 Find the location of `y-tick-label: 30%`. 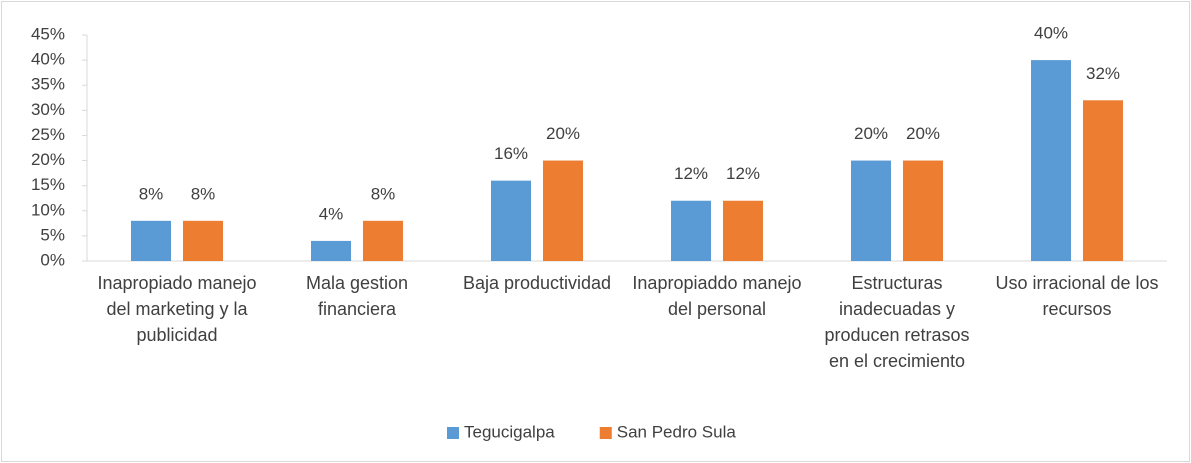

y-tick-label: 30% is located at coordinates (48, 109).